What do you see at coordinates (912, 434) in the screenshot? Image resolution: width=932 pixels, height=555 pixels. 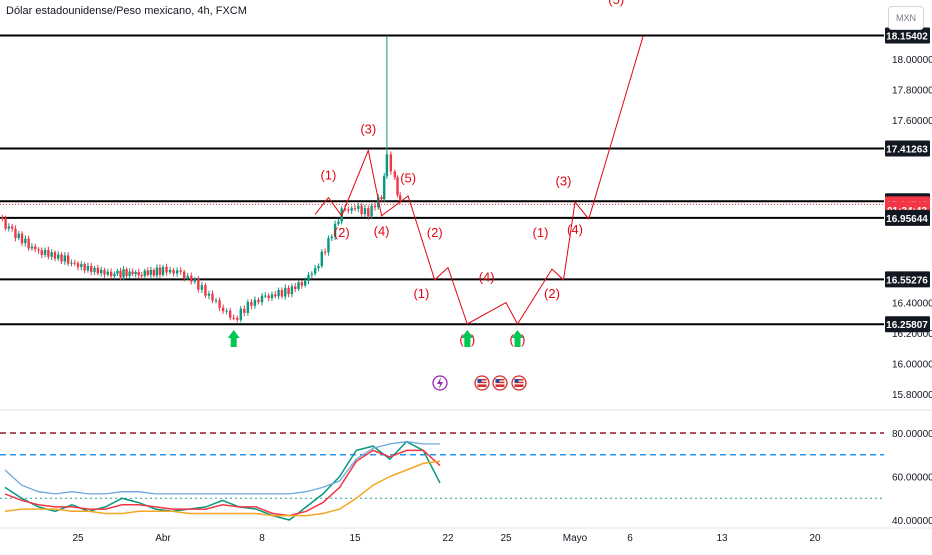 I see `indicator-tick-label: 80.00000` at bounding box center [912, 434].